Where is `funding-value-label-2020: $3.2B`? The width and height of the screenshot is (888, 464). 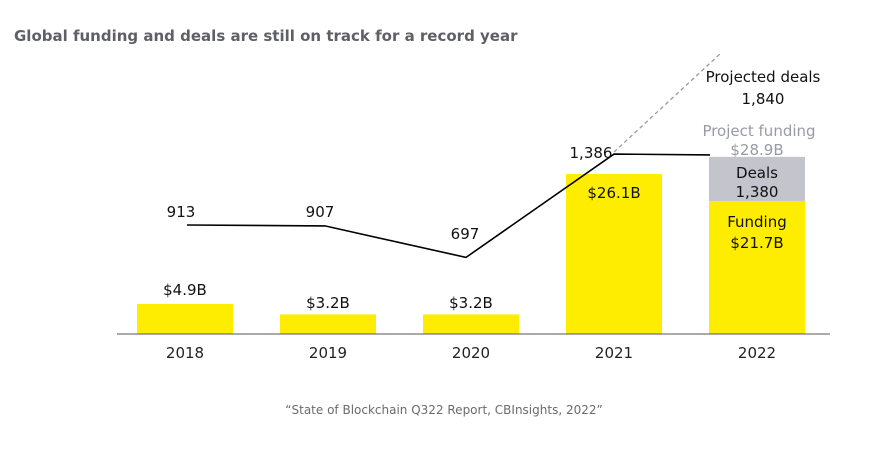
funding-value-label-2020: $3.2B is located at coordinates (471, 303).